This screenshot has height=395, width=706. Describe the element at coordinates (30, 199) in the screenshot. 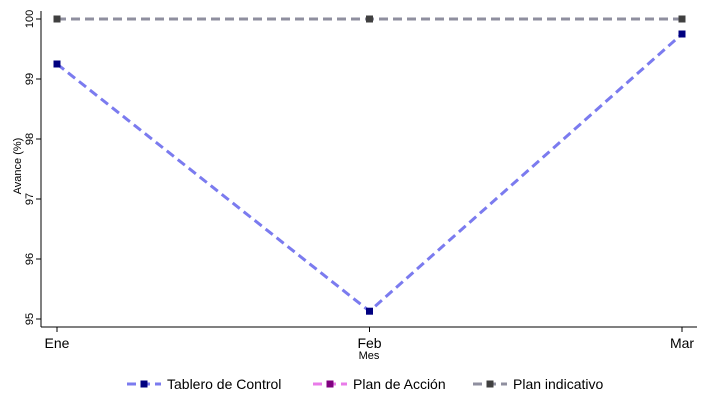

I see `y-tick-label: 97` at that location.